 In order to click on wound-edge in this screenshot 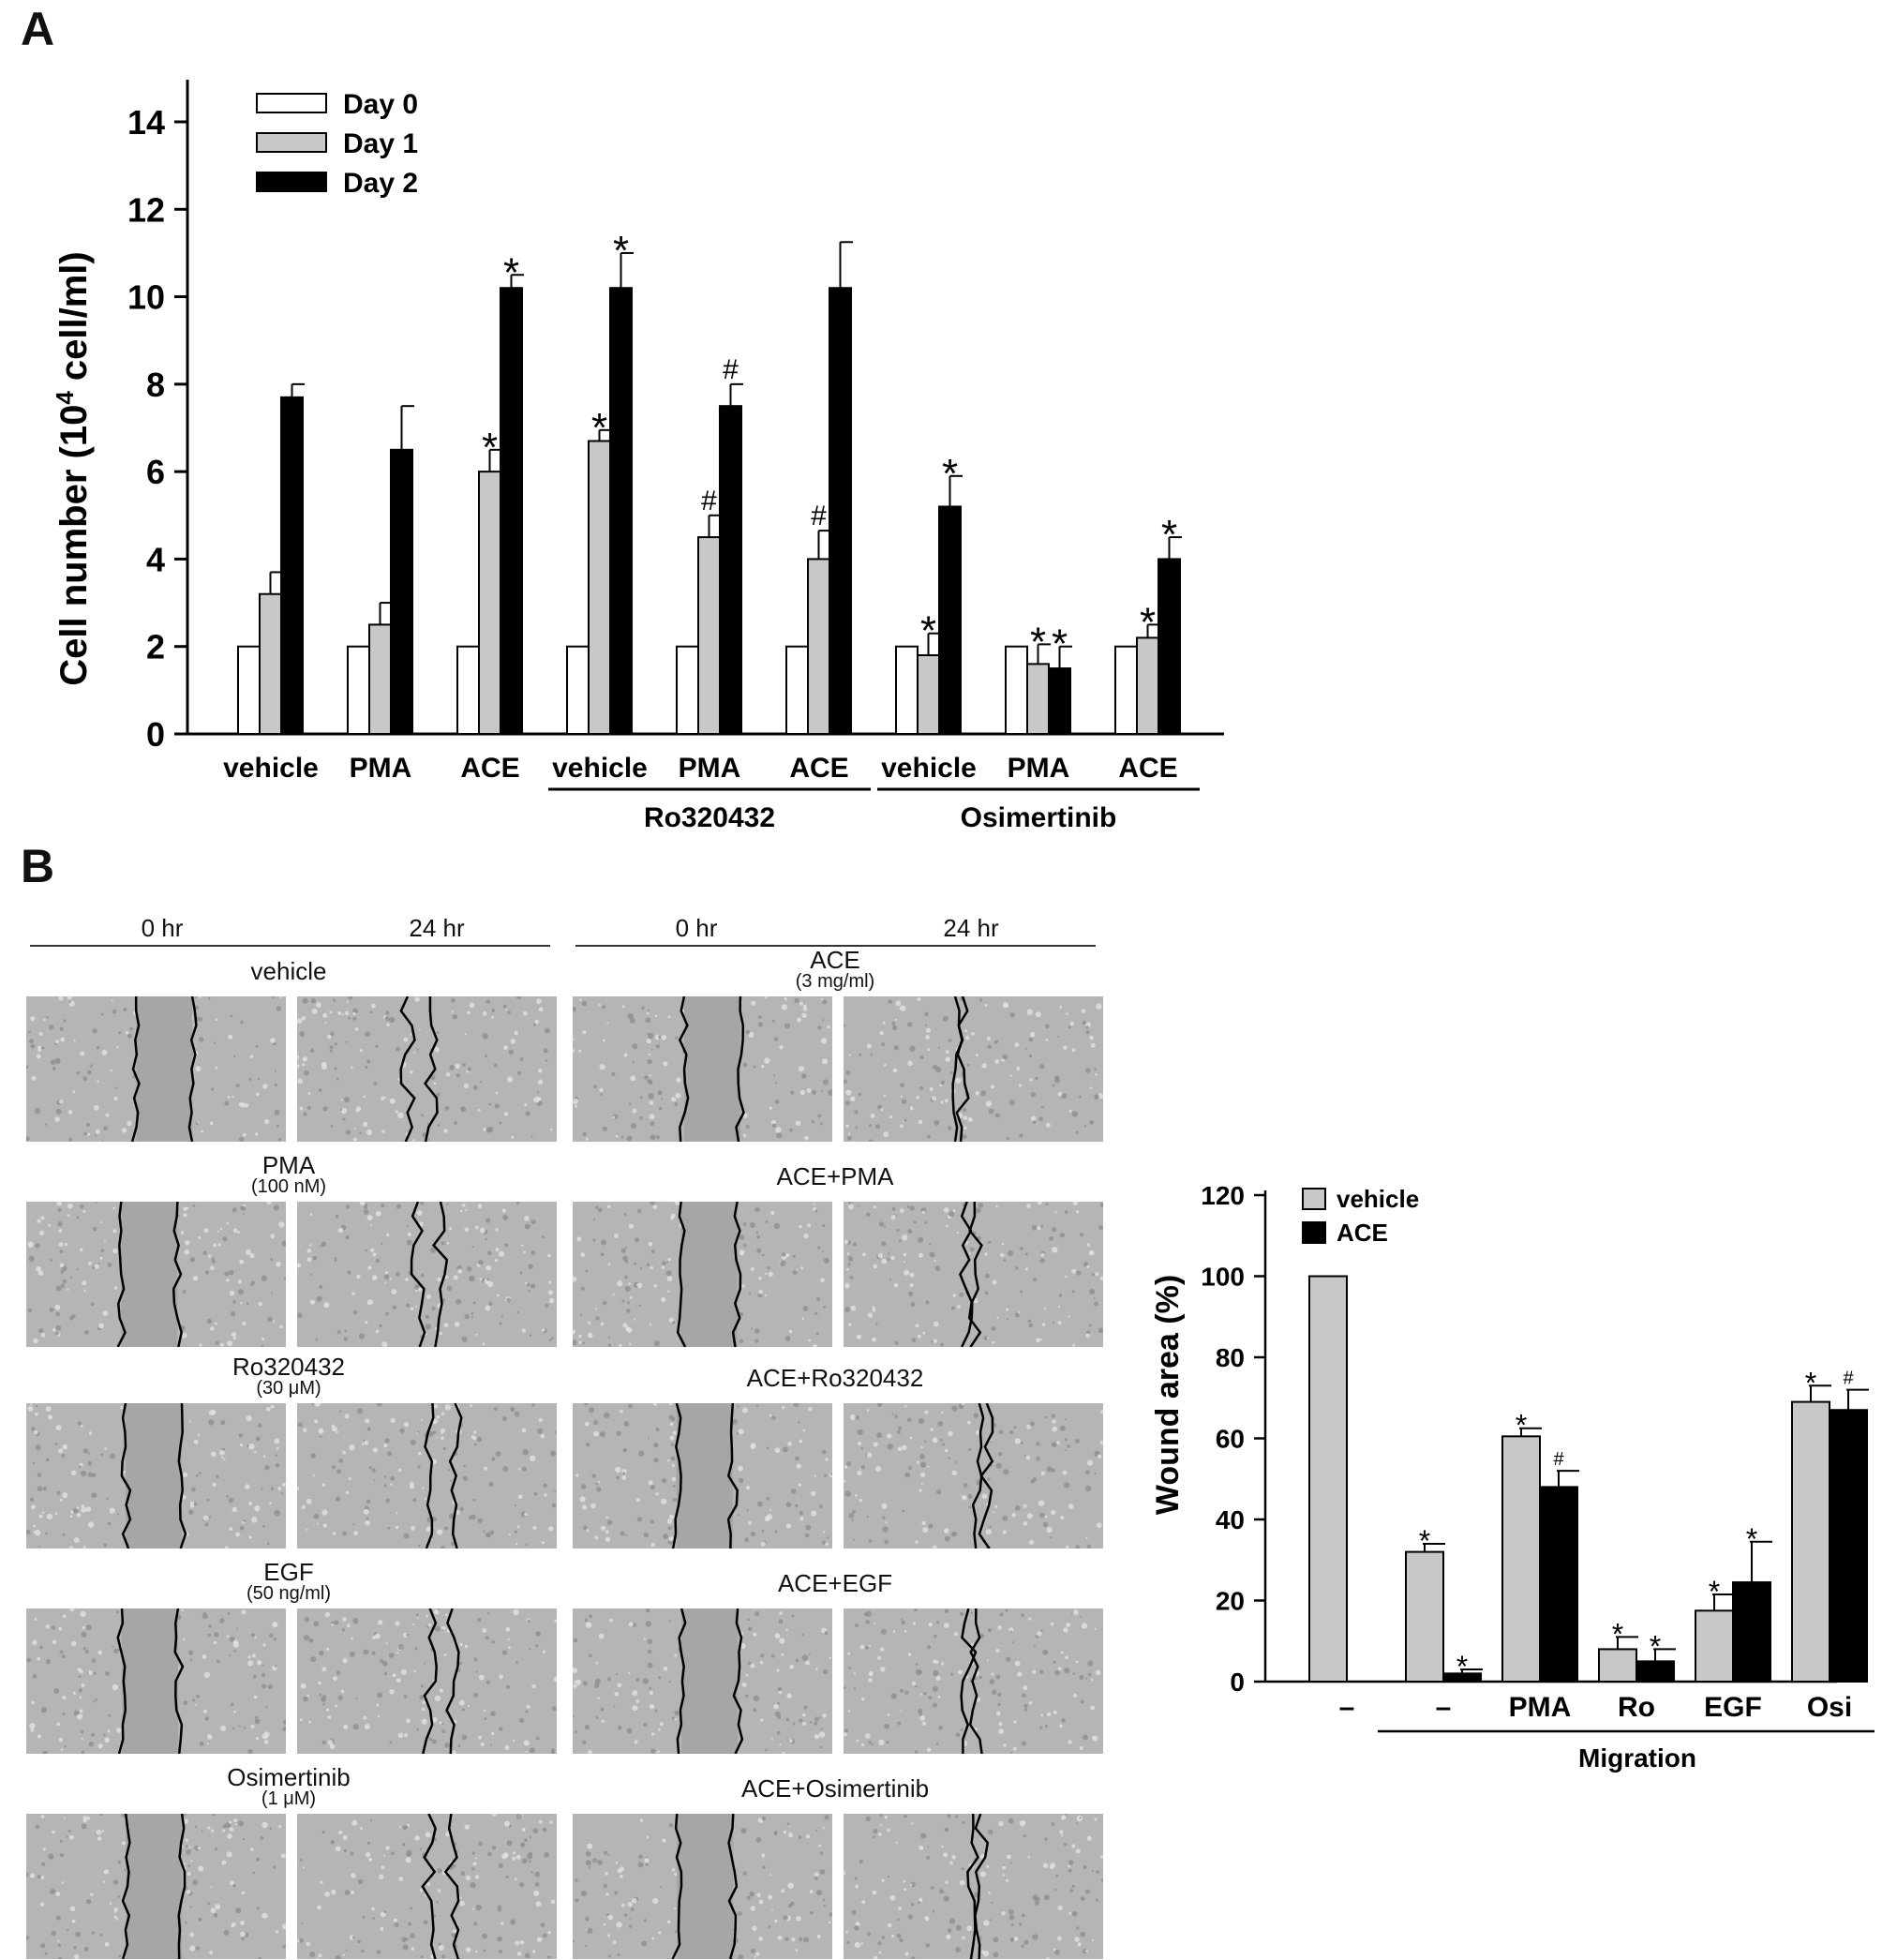, I will do `click(676, 1476)`.